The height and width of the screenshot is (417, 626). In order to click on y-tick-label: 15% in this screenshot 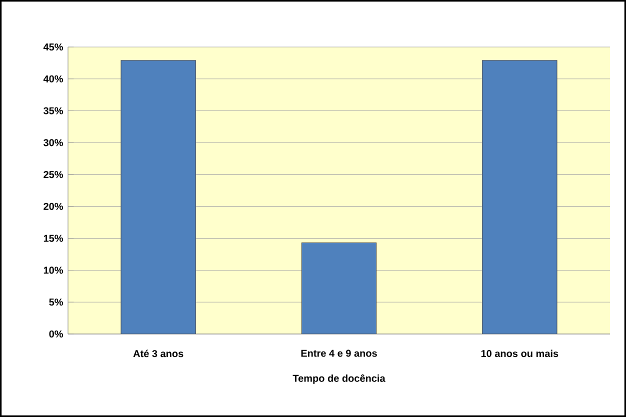, I will do `click(54, 238)`.